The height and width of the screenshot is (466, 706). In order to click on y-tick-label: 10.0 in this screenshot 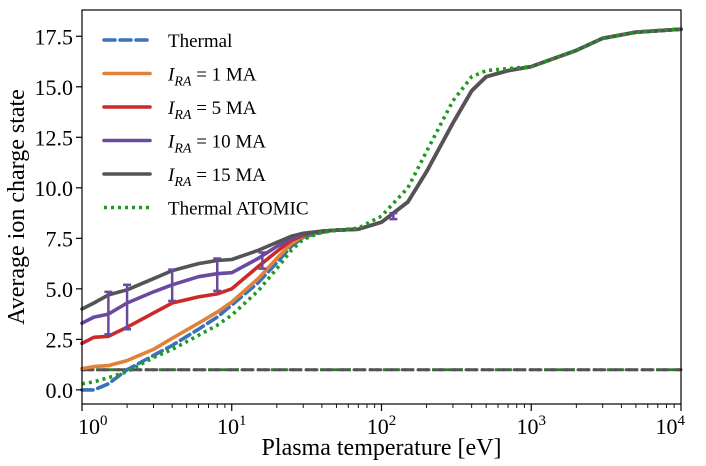, I will do `click(54, 188)`.